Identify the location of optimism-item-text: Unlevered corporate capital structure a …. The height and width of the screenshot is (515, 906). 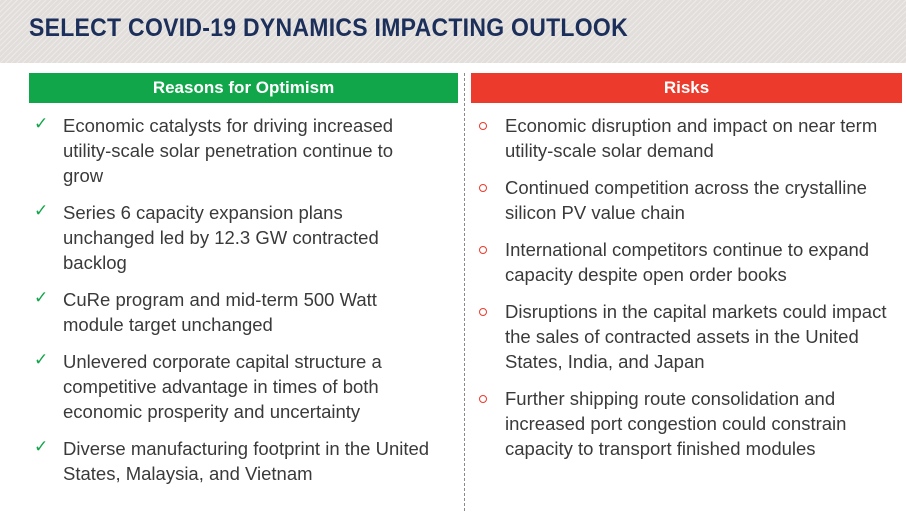
(222, 386).